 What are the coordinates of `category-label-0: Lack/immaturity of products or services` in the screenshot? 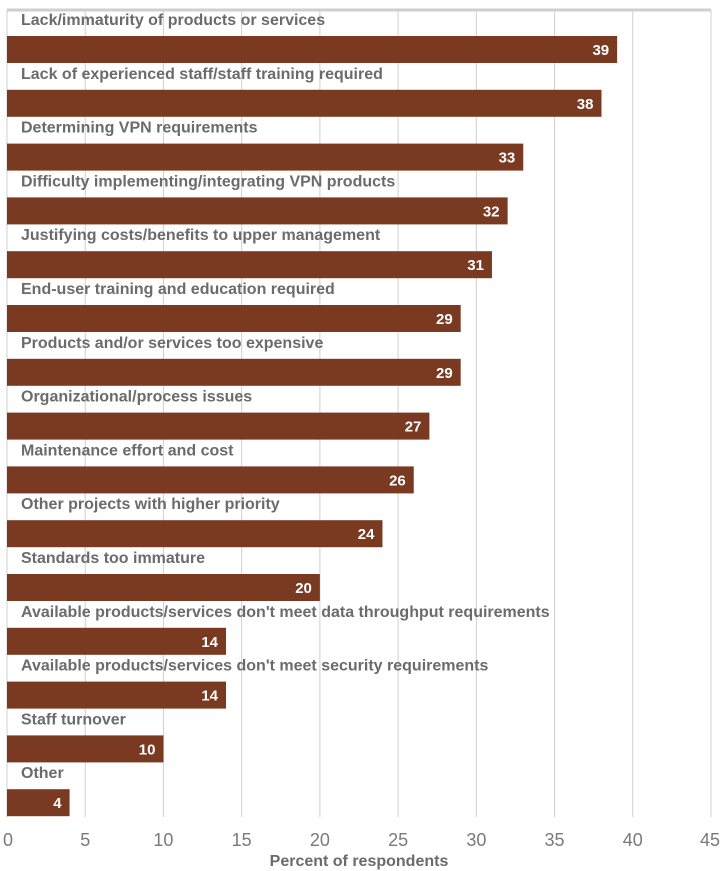 It's located at (173, 20).